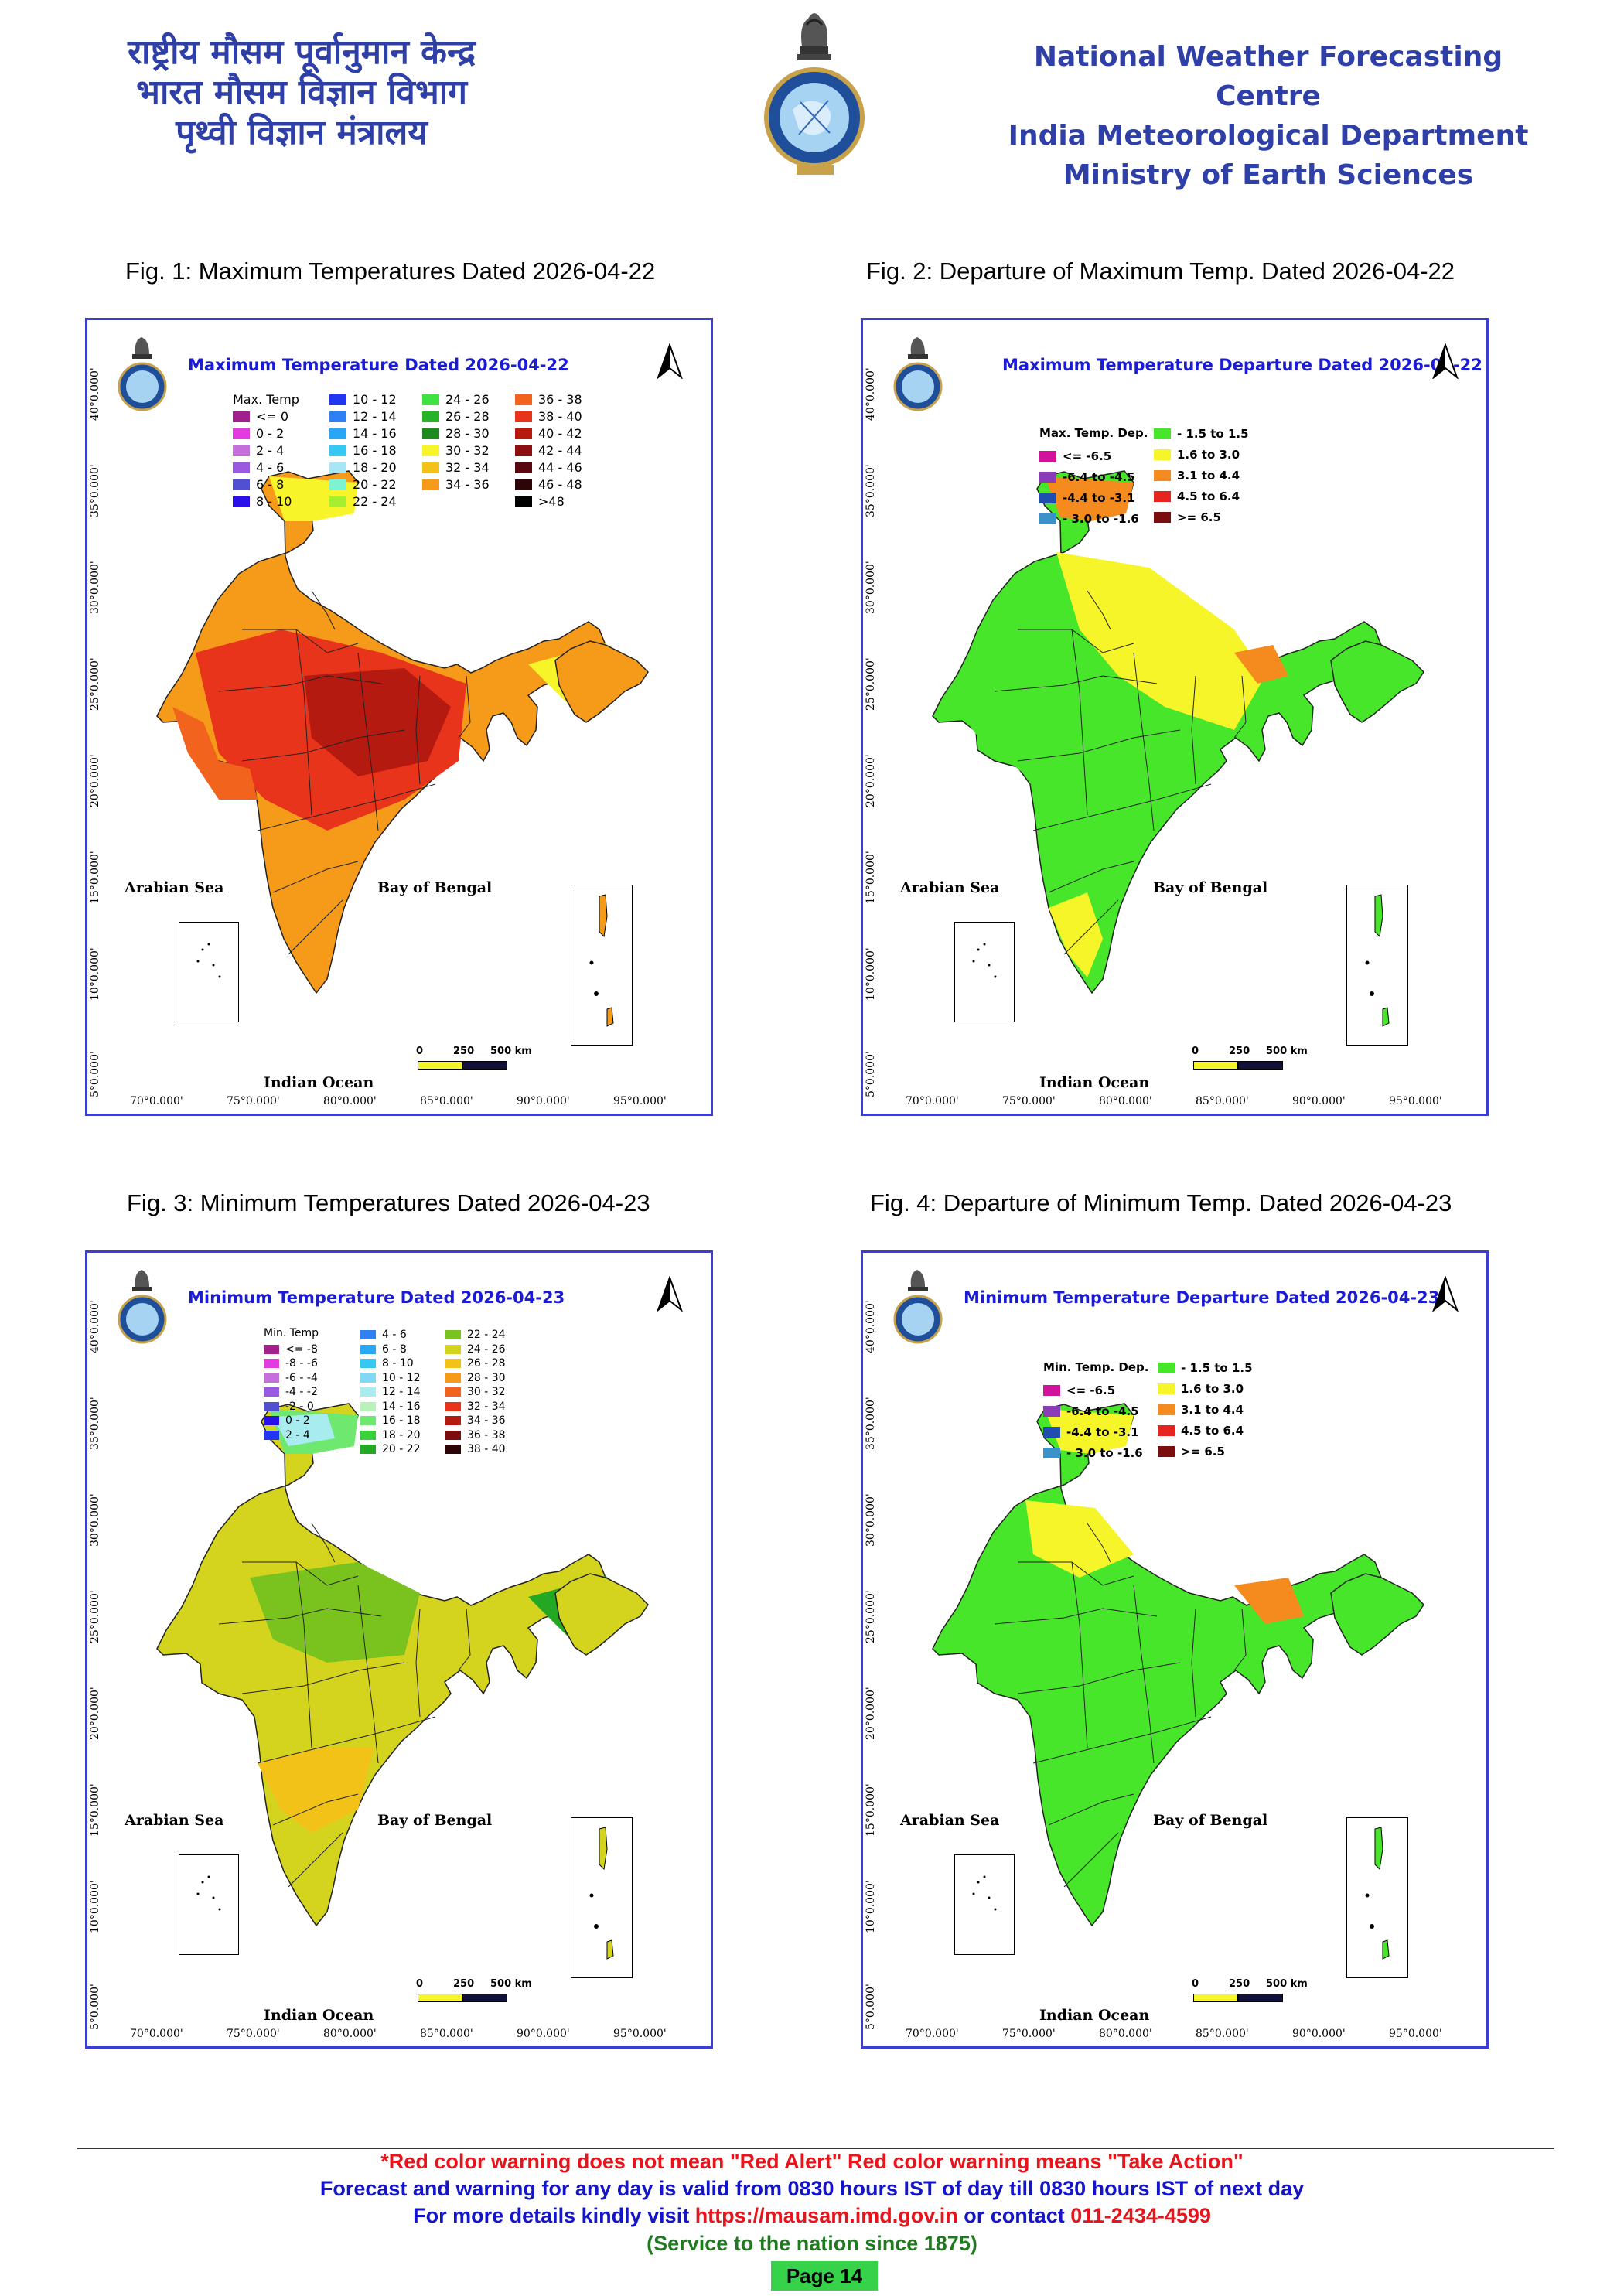 This screenshot has height=2296, width=1624. Describe the element at coordinates (1257, 1061) in the screenshot. I see `scale-bar: 0 250 500 km` at that location.